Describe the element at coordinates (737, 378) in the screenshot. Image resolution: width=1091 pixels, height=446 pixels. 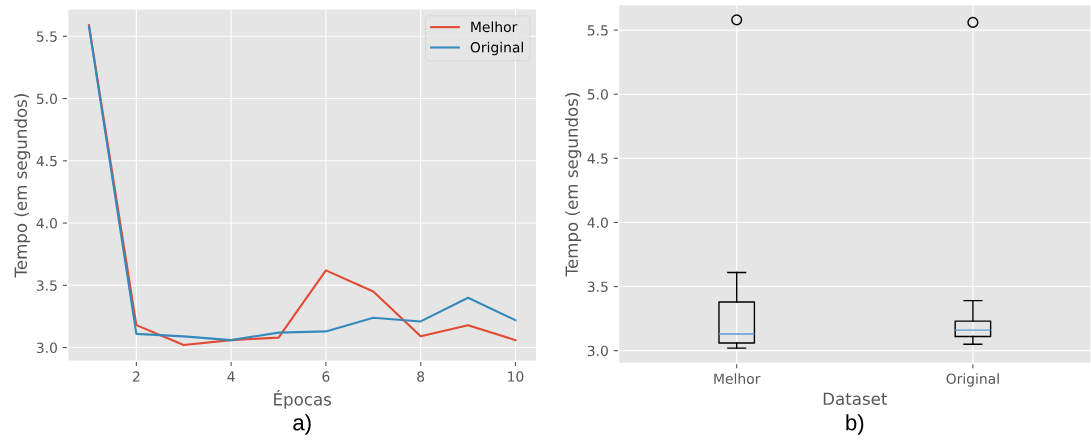
I see `x-tick-label: Melhor` at that location.